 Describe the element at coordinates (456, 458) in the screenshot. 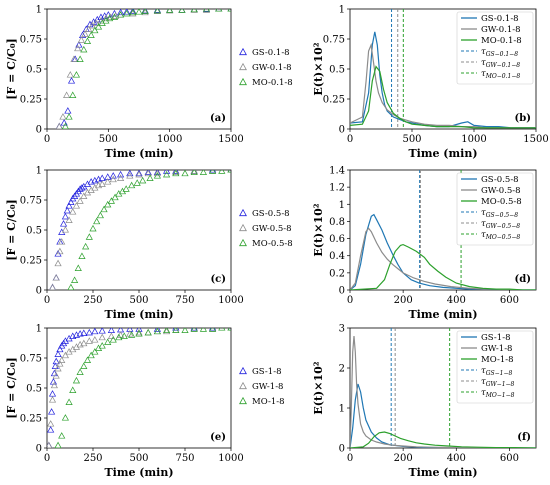

I see `x-tick-label: 400` at that location.